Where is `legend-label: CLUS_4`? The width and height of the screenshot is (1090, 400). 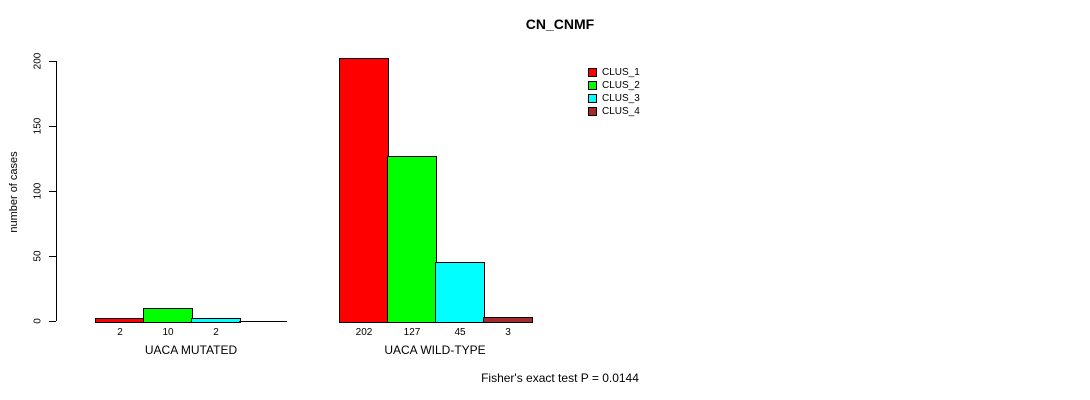
legend-label: CLUS_4 is located at coordinates (621, 111).